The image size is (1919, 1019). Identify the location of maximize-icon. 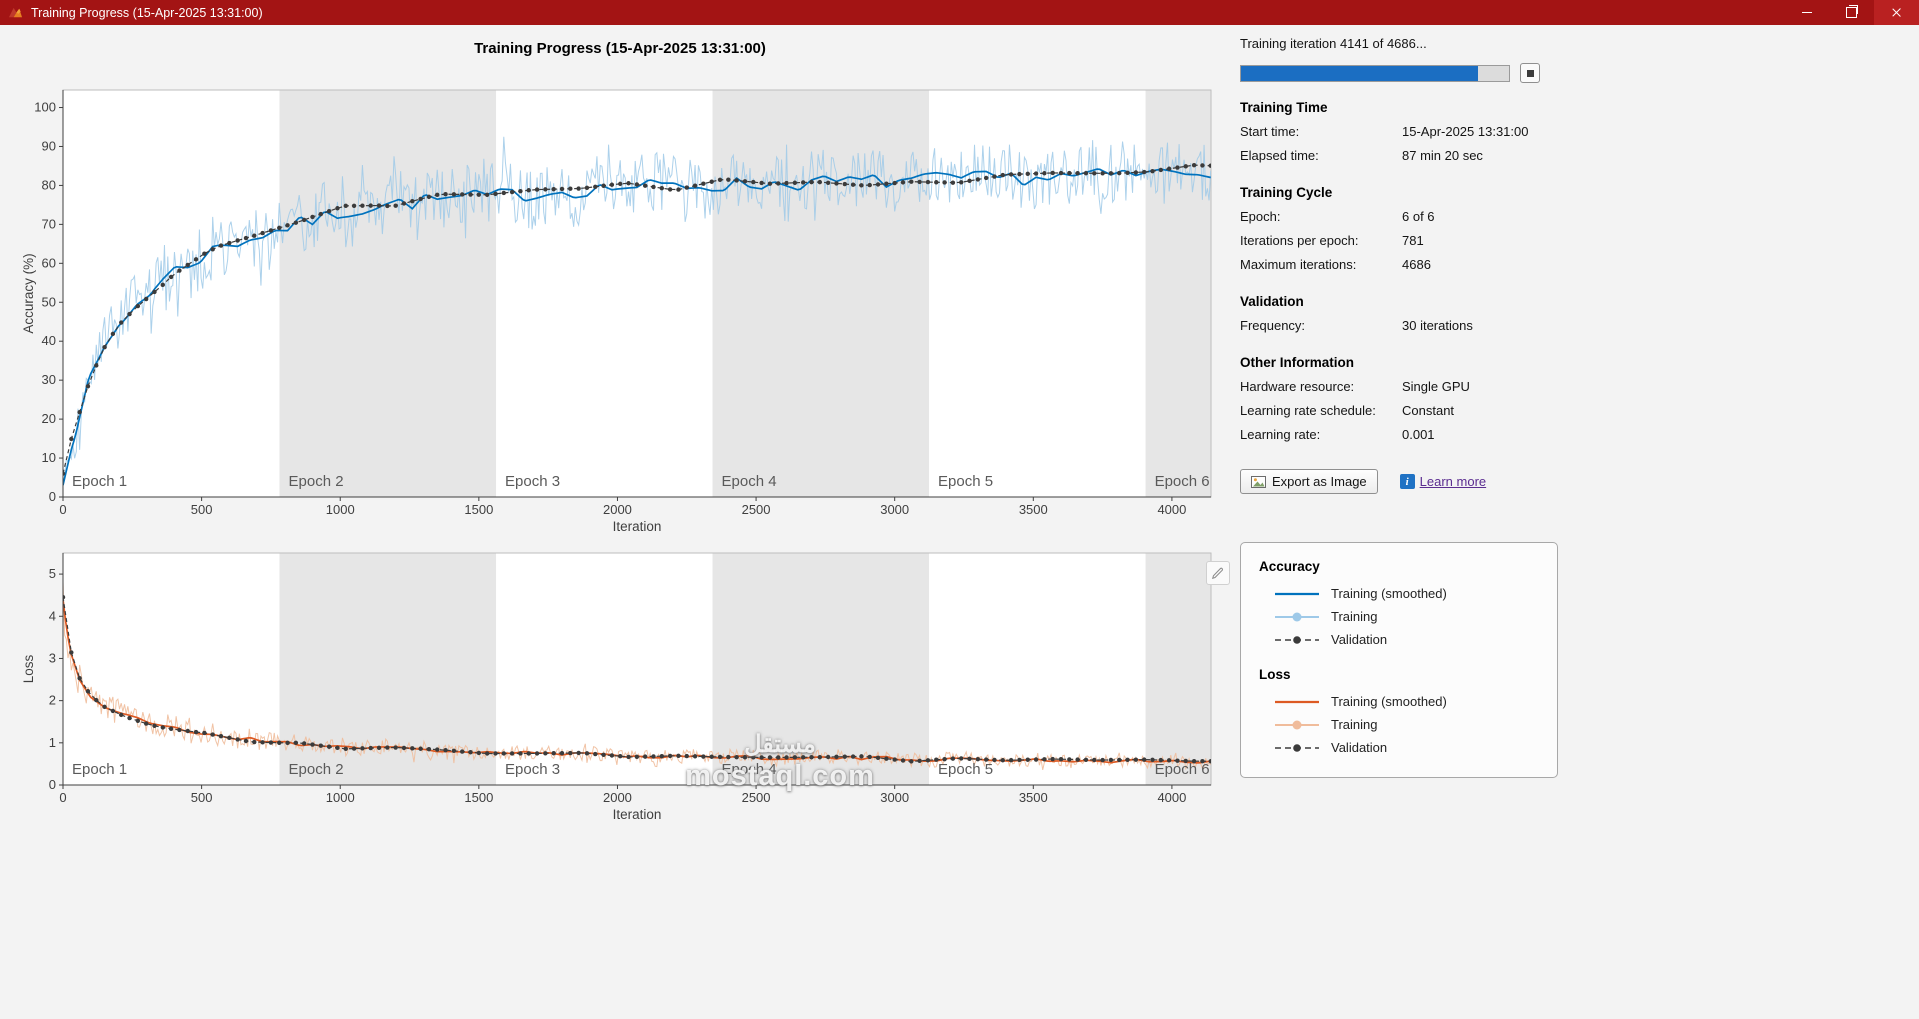
(1852, 11).